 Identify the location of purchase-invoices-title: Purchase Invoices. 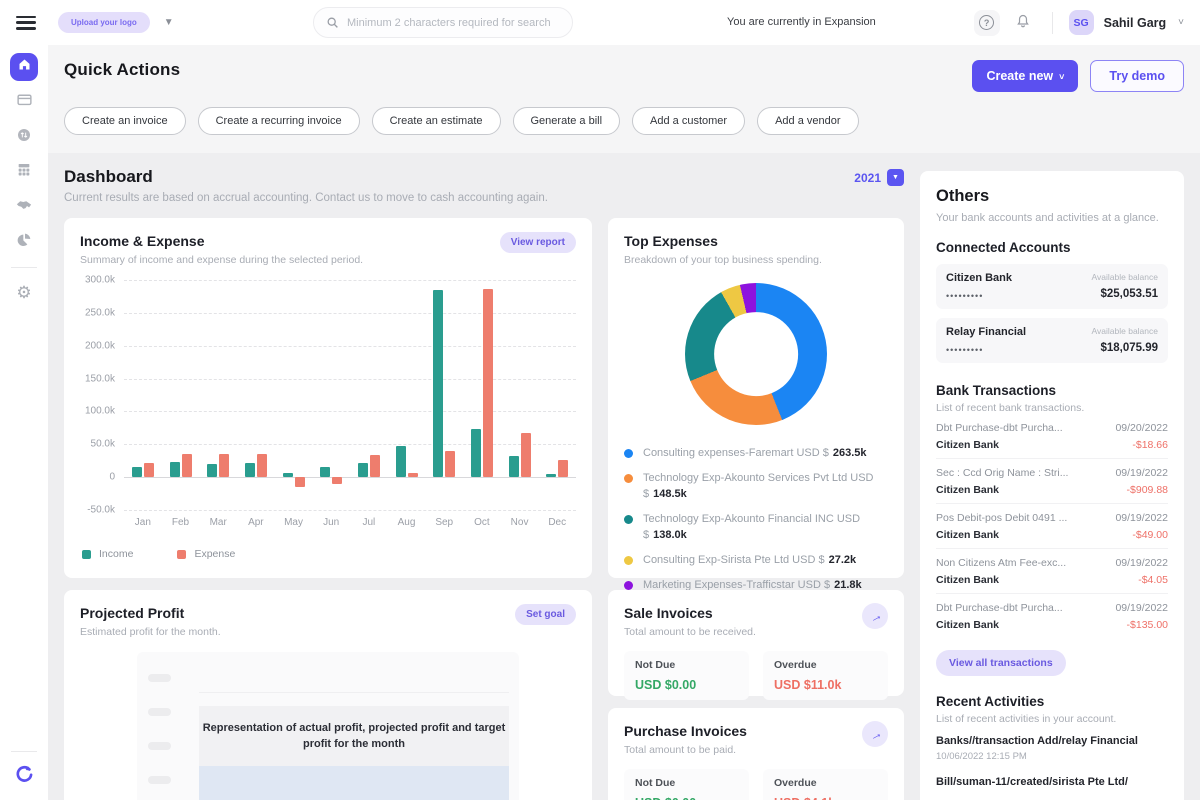
(685, 731).